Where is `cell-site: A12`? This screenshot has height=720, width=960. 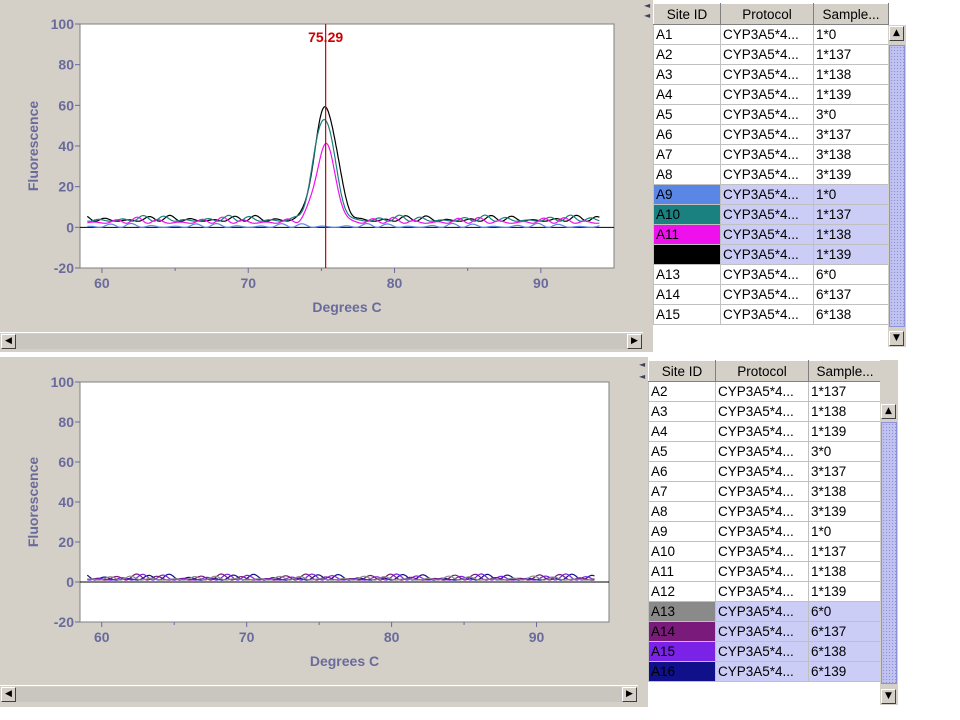
cell-site: A12 is located at coordinates (682, 591).